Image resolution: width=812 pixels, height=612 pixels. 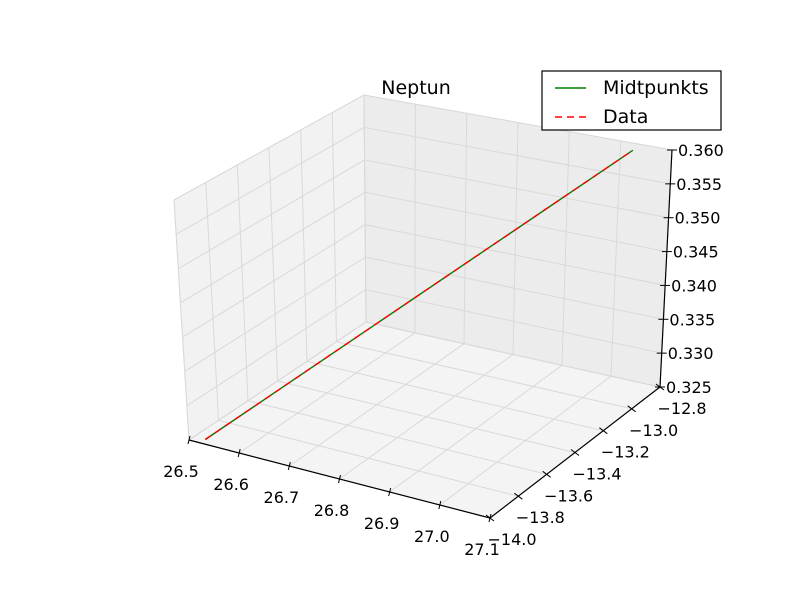 What do you see at coordinates (698, 218) in the screenshot?
I see `z-tick-label: 0.350` at bounding box center [698, 218].